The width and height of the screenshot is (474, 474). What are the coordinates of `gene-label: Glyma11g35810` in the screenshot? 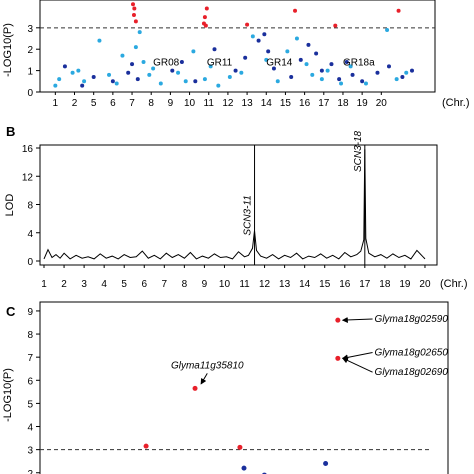 It's located at (207, 366).